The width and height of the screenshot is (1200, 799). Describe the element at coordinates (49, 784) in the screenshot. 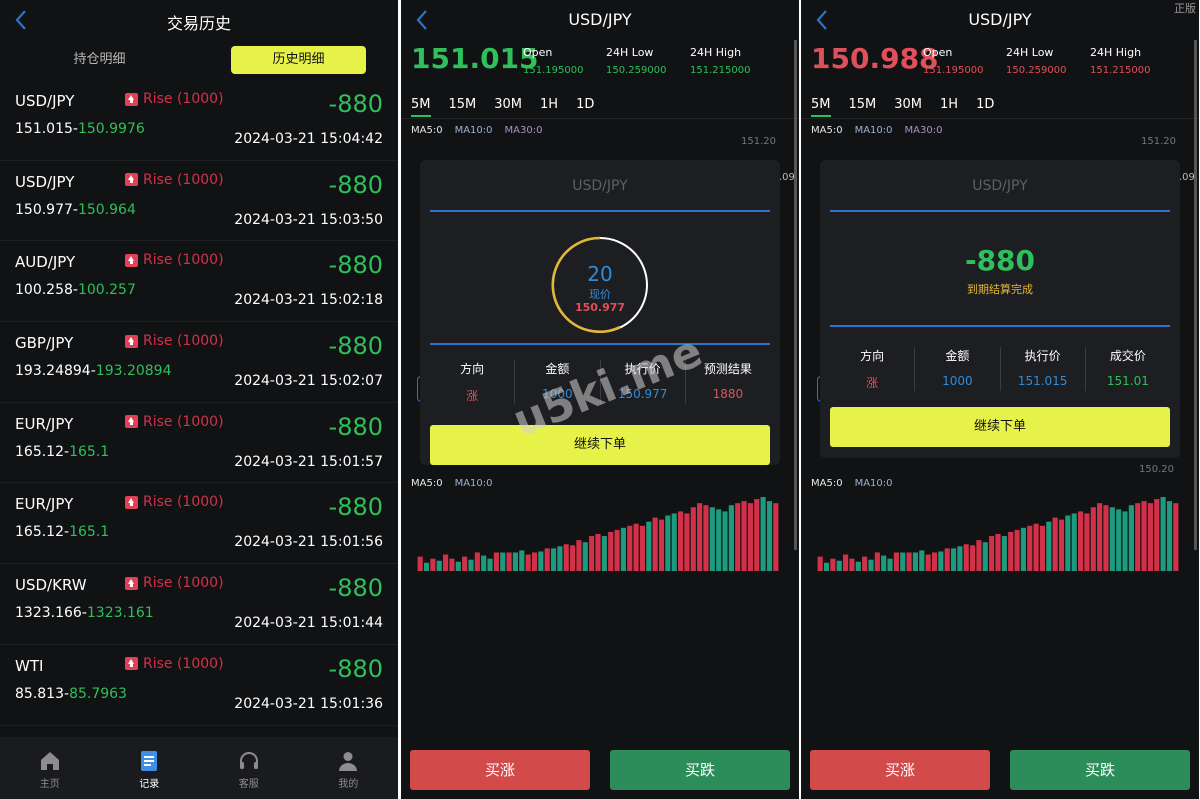

I see `nav-home-label: 主页` at that location.